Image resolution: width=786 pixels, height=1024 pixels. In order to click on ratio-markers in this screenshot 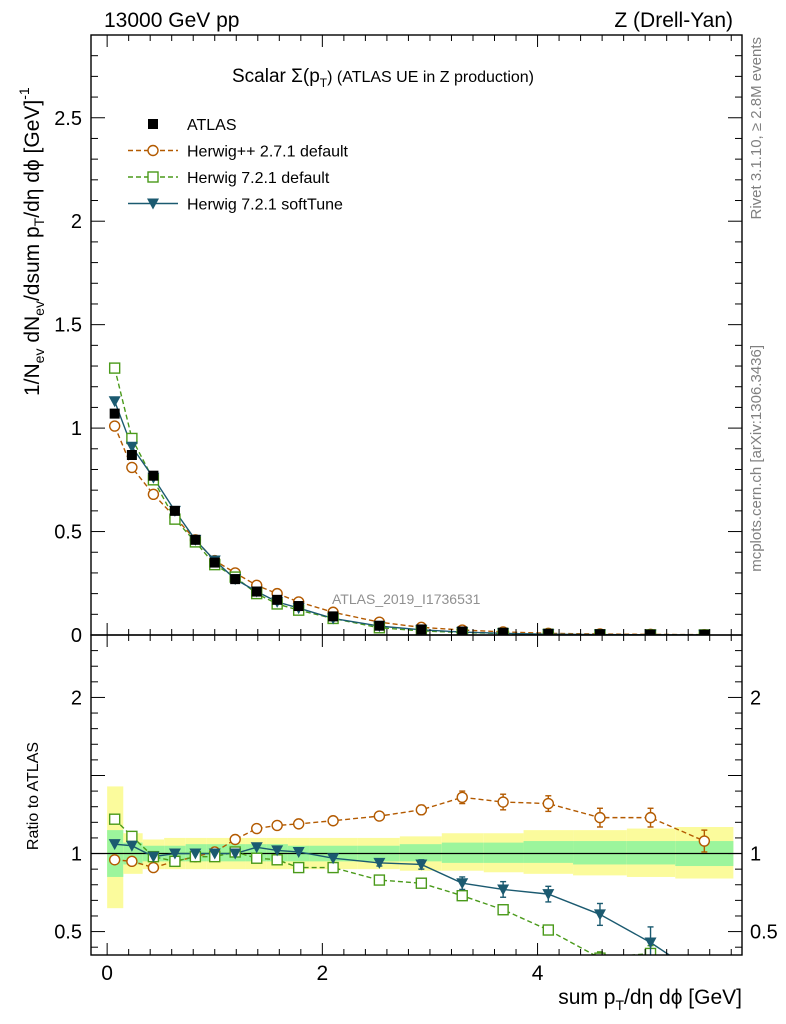, I will do `click(409, 887)`.